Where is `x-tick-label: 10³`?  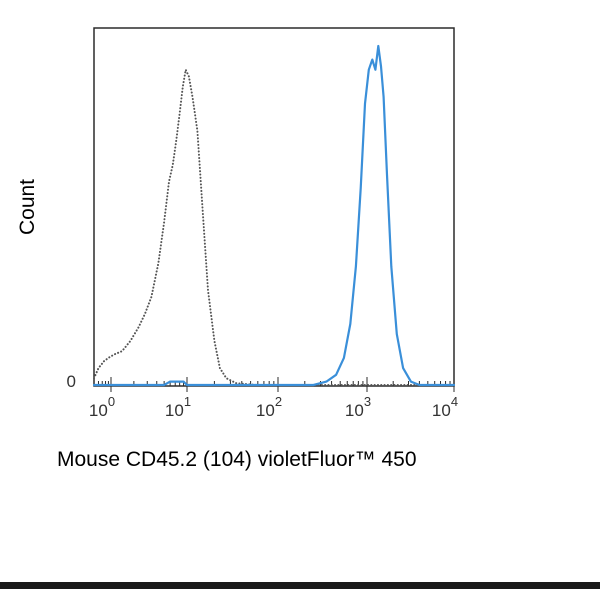
x-tick-label: 10³ is located at coordinates (358, 407).